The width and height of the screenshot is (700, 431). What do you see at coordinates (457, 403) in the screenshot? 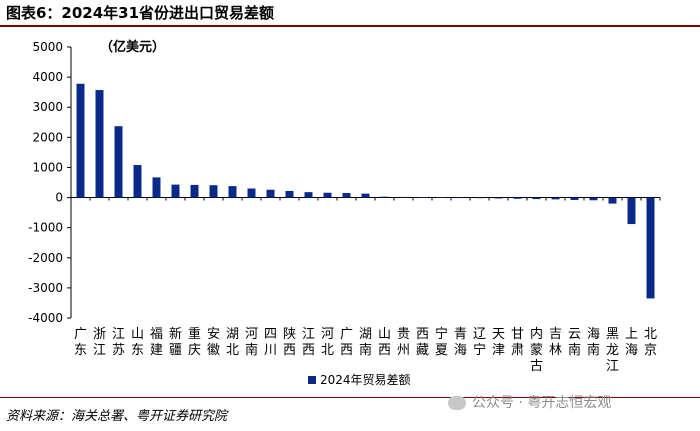
I see `wechat-icon` at bounding box center [457, 403].